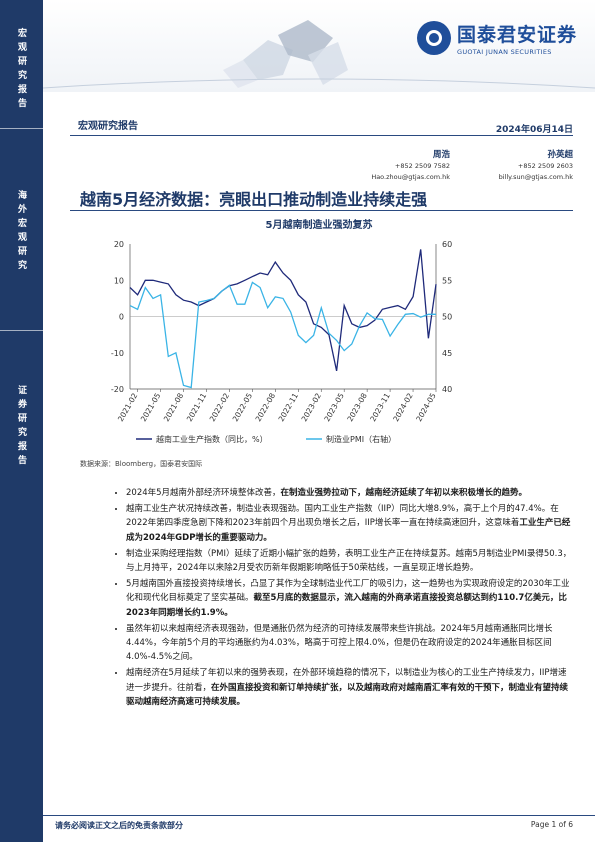 This screenshot has width=595, height=842. I want to click on left-tick-label: 10, so click(119, 280).